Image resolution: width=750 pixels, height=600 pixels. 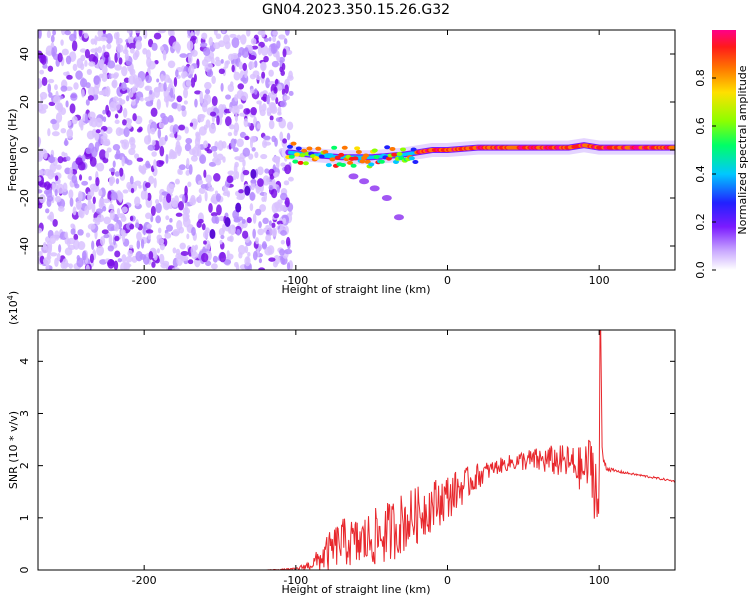 What do you see at coordinates (724, 150) in the screenshot?
I see `colorbar-gradient` at bounding box center [724, 150].